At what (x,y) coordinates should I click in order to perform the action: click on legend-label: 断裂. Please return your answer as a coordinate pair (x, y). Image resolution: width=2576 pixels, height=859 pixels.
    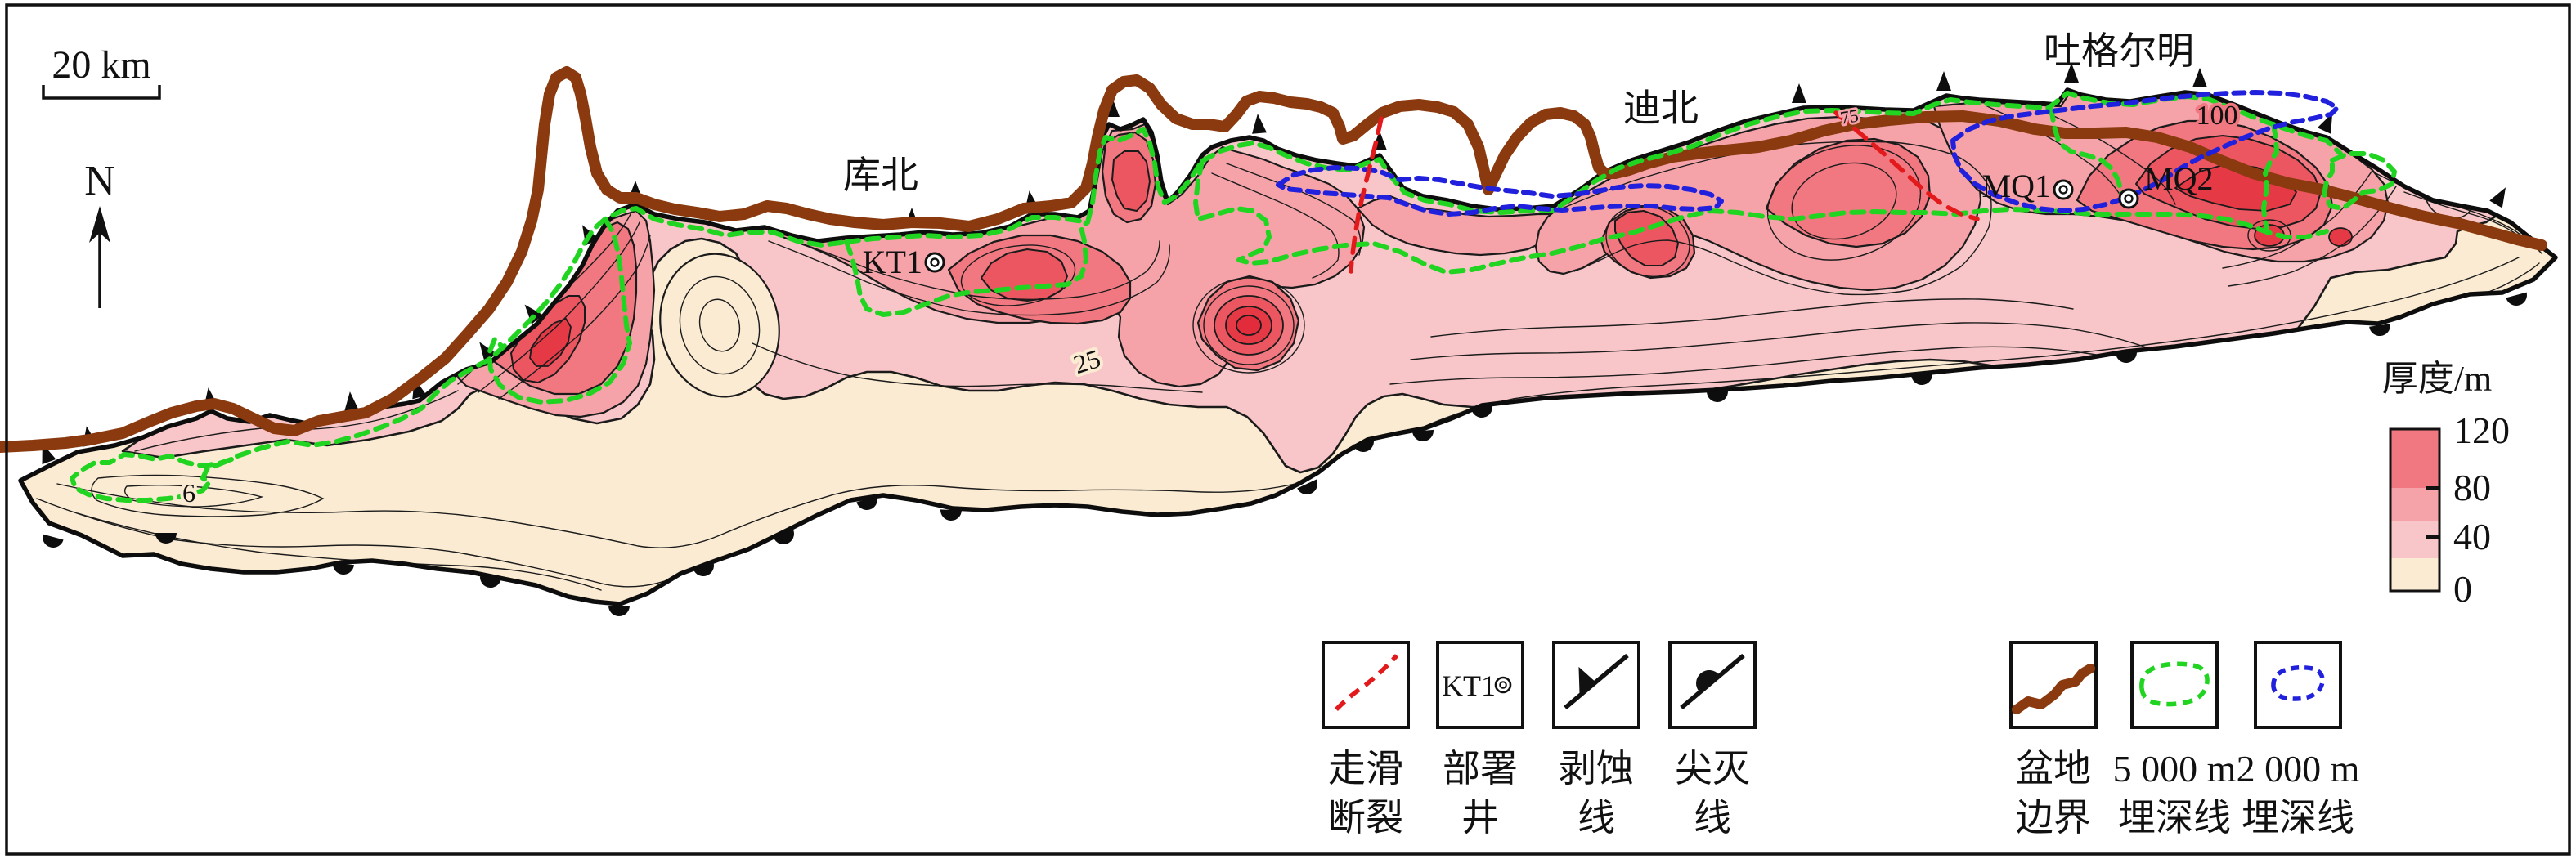
    Looking at the image, I should click on (1366, 818).